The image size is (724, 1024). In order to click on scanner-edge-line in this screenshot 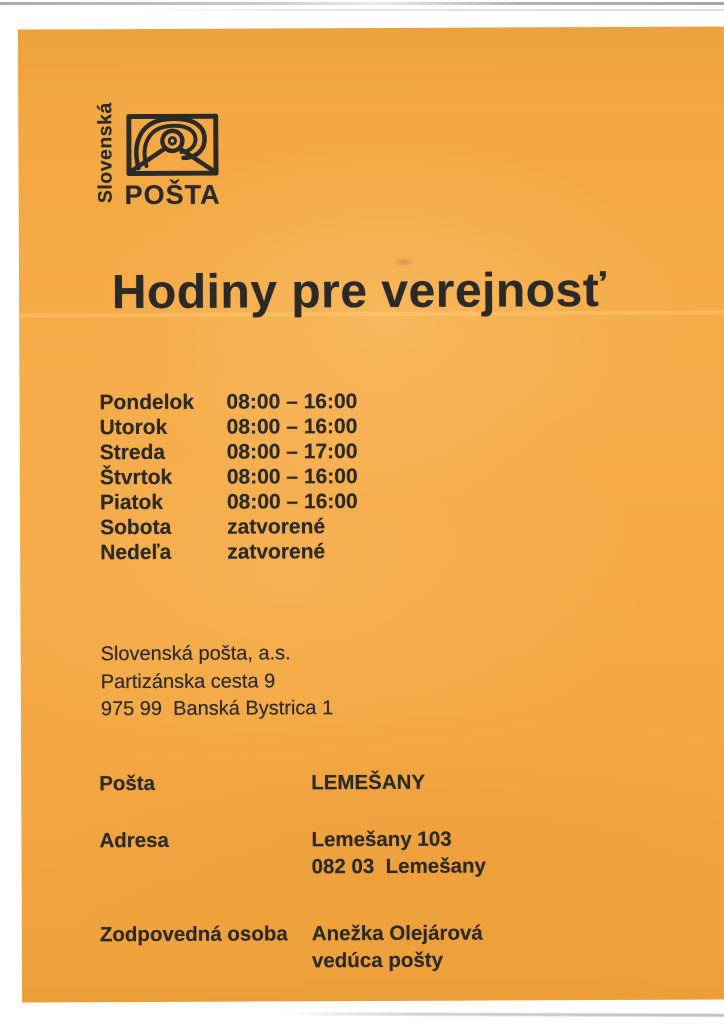, I will do `click(362, 3)`.